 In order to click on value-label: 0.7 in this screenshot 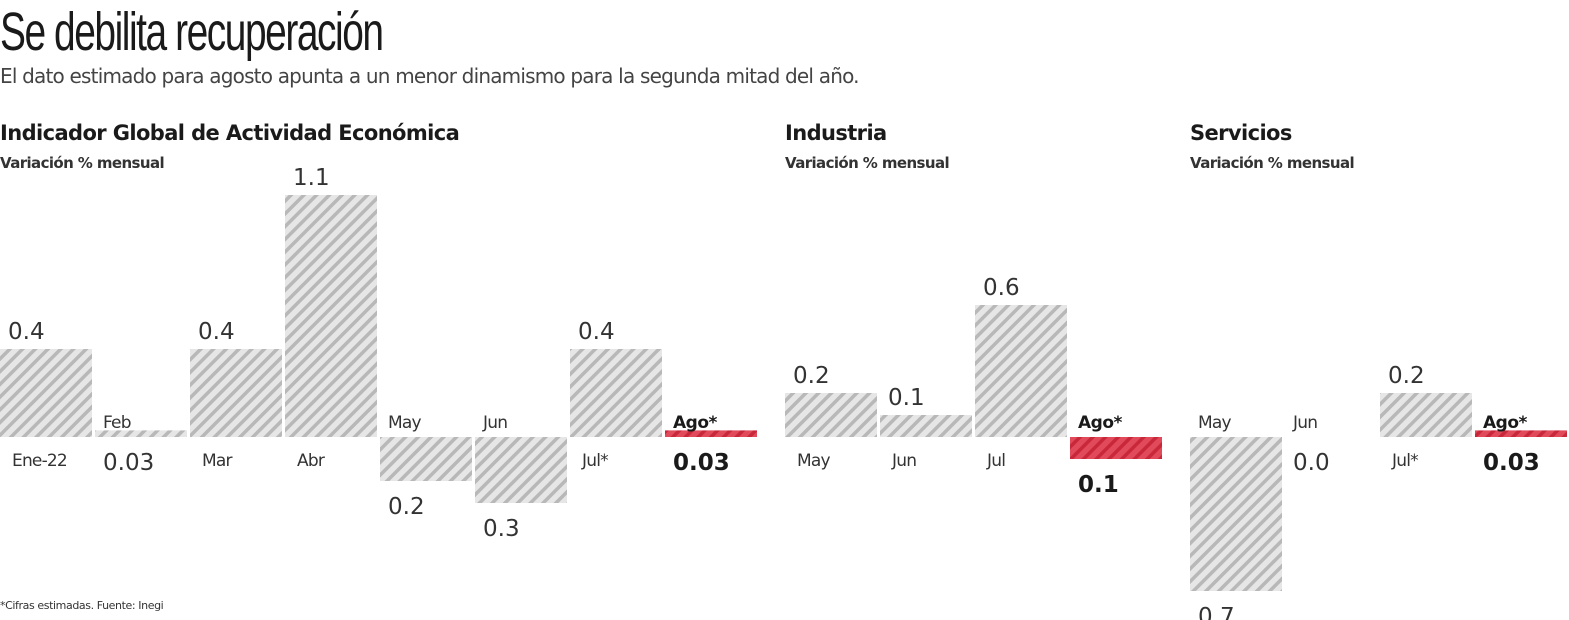, I will do `click(1216, 612)`.